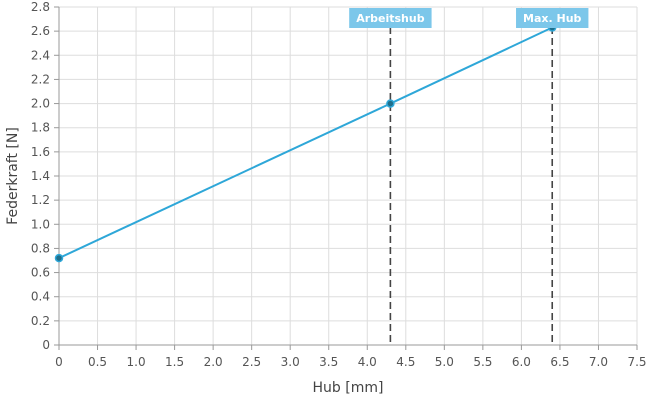  What do you see at coordinates (469, 18) in the screenshot?
I see `marker-labels: Arbeitshub Max. Hub` at bounding box center [469, 18].